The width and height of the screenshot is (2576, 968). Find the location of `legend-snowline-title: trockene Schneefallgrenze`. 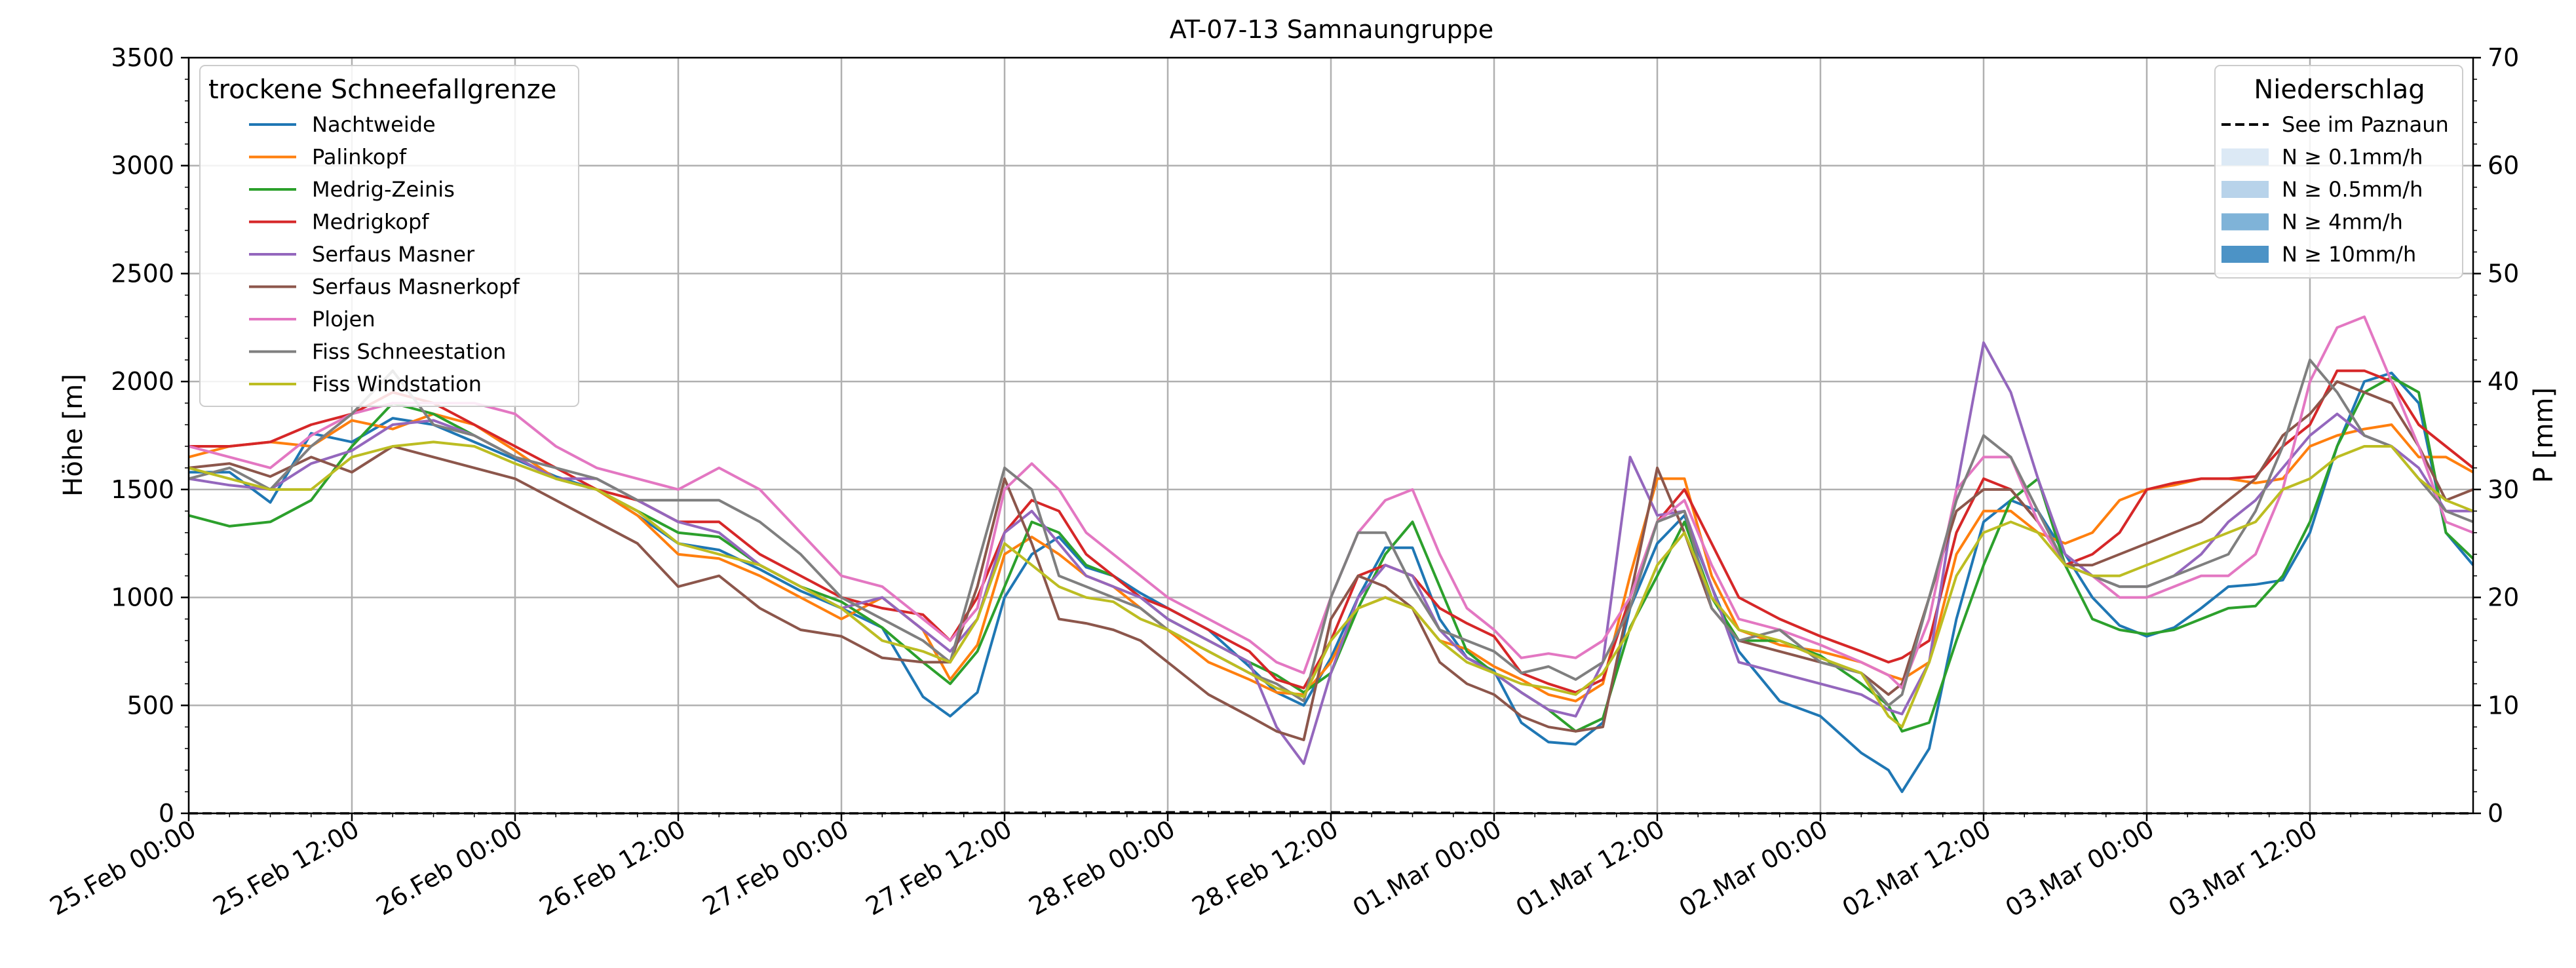

legend-snowline-title: trockene Schneefallgrenze is located at coordinates (382, 90).